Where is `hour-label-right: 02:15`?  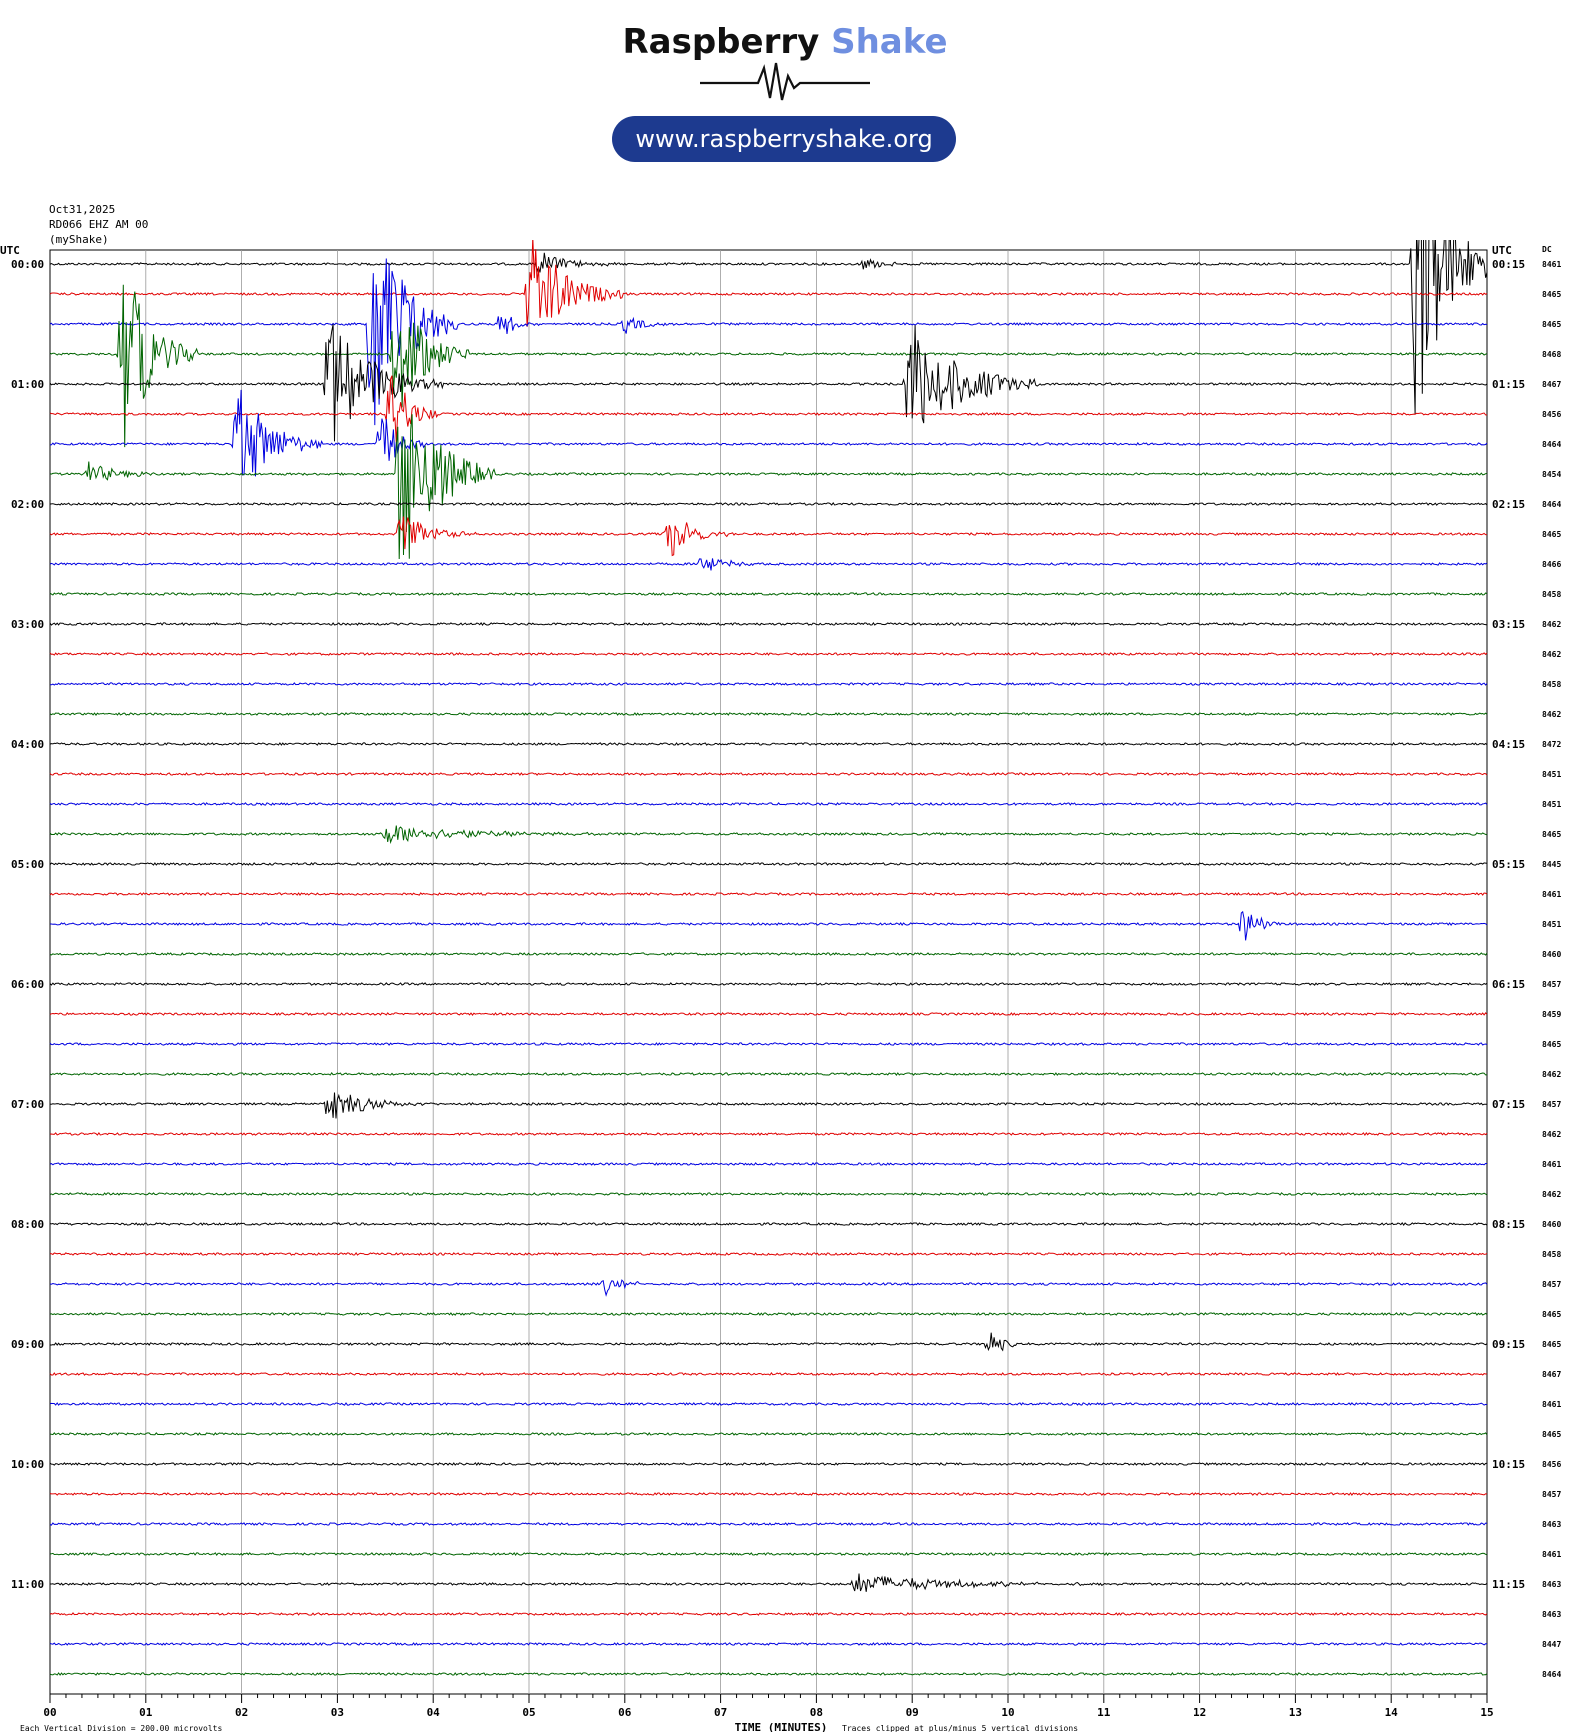
hour-label-right: 02:15 is located at coordinates (1508, 504).